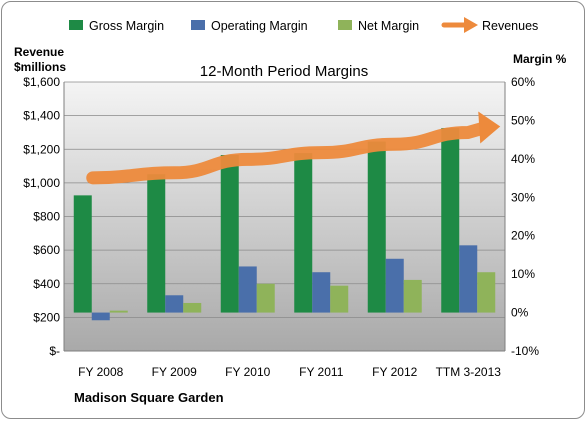 This screenshot has width=588, height=422. I want to click on right-tick-label: 20%, so click(523, 236).